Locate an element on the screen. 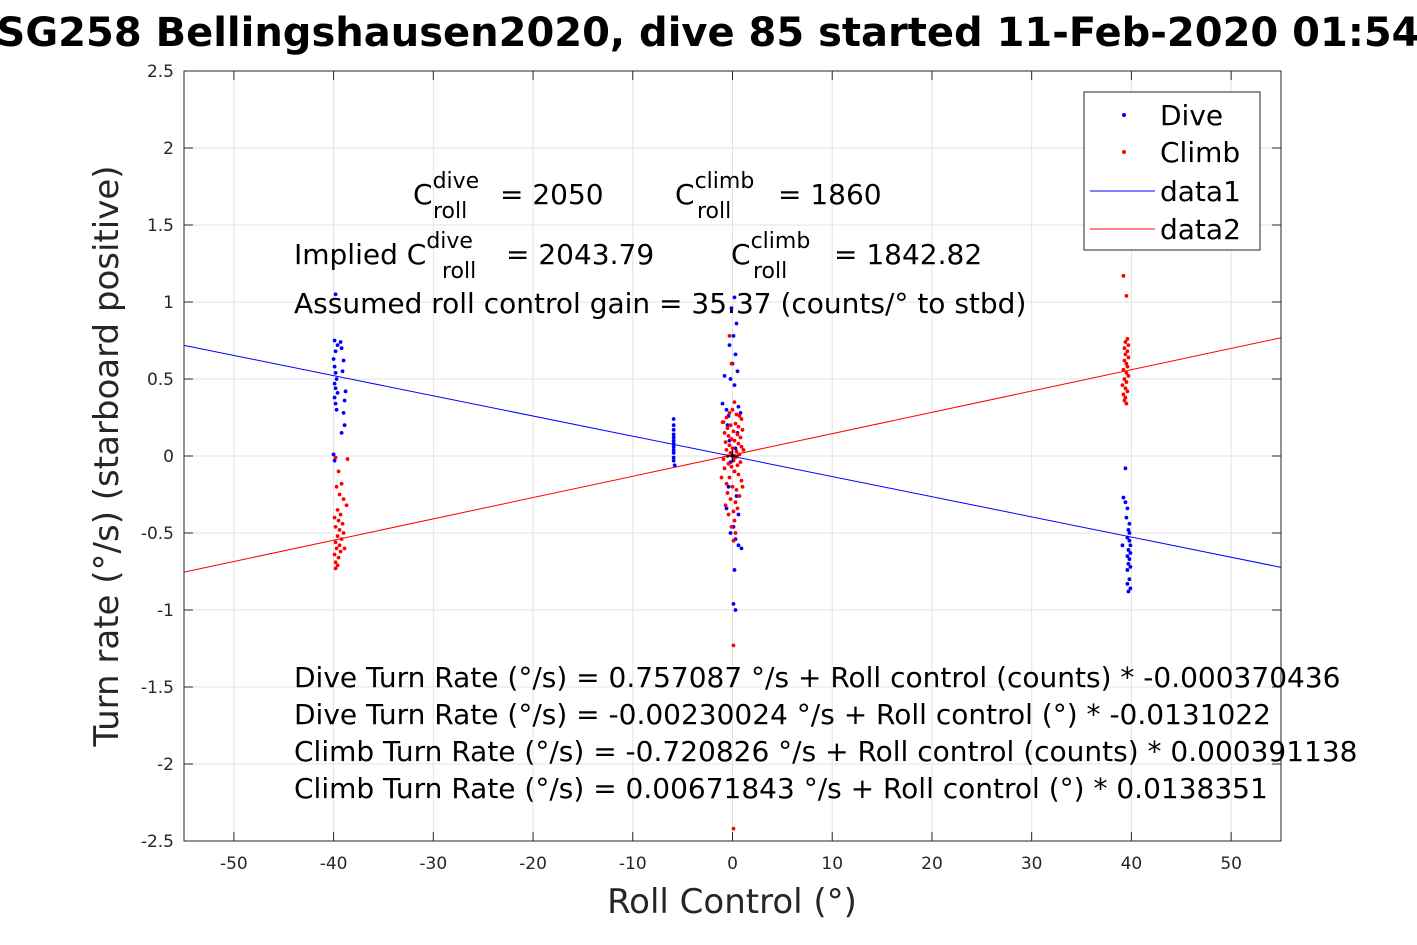 Image resolution: width=1417 pixels, height=945 pixels. c-dive-sub: roll is located at coordinates (450, 211).